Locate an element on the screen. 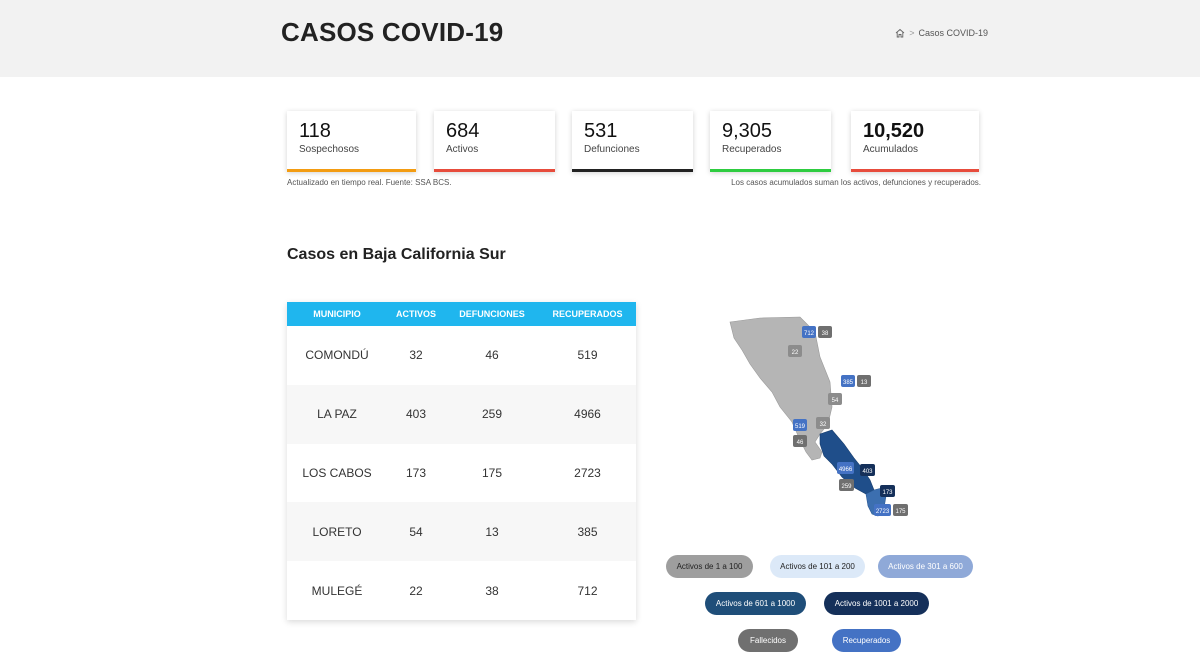 The width and height of the screenshot is (1200, 666). table-row: LA PAZ 403 259 4966 is located at coordinates (461, 414).